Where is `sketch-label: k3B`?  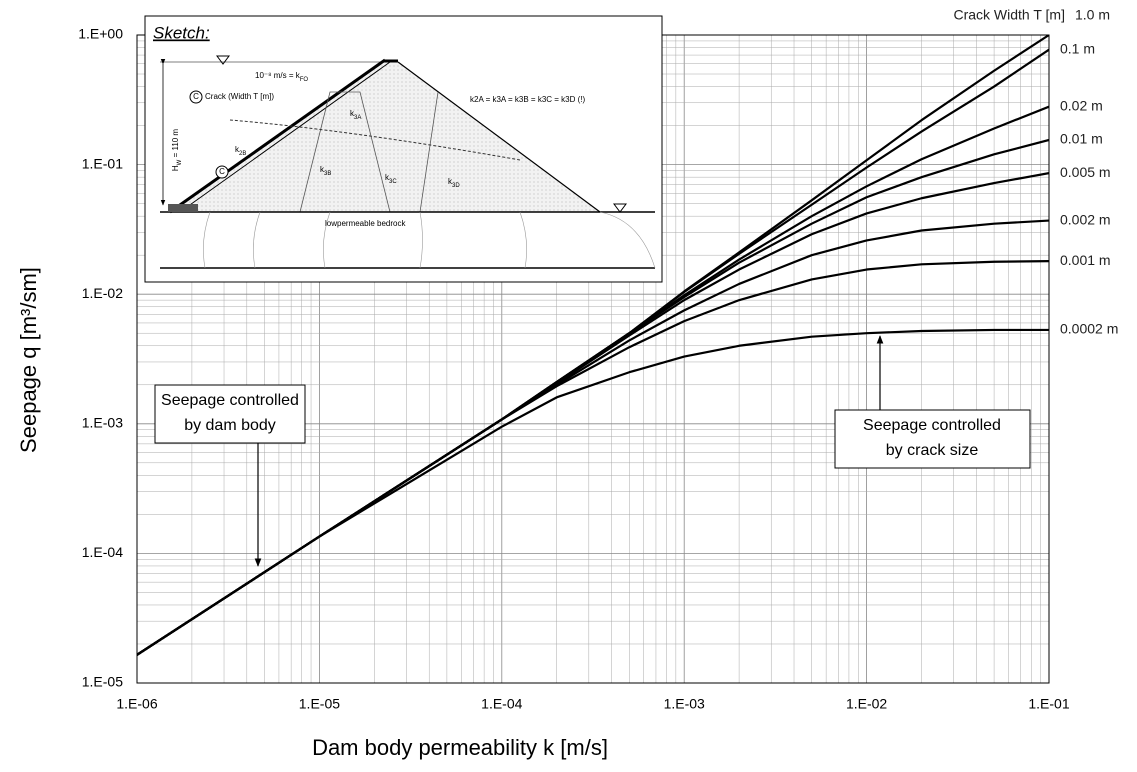
sketch-label: k3B is located at coordinates (325, 170).